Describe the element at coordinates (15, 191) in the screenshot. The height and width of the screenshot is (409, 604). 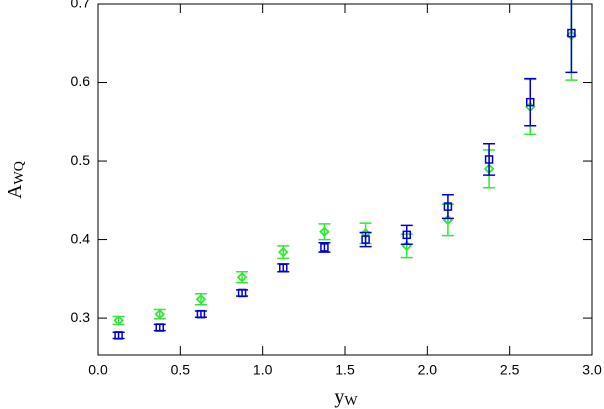
I see `y-label-main: A` at that location.